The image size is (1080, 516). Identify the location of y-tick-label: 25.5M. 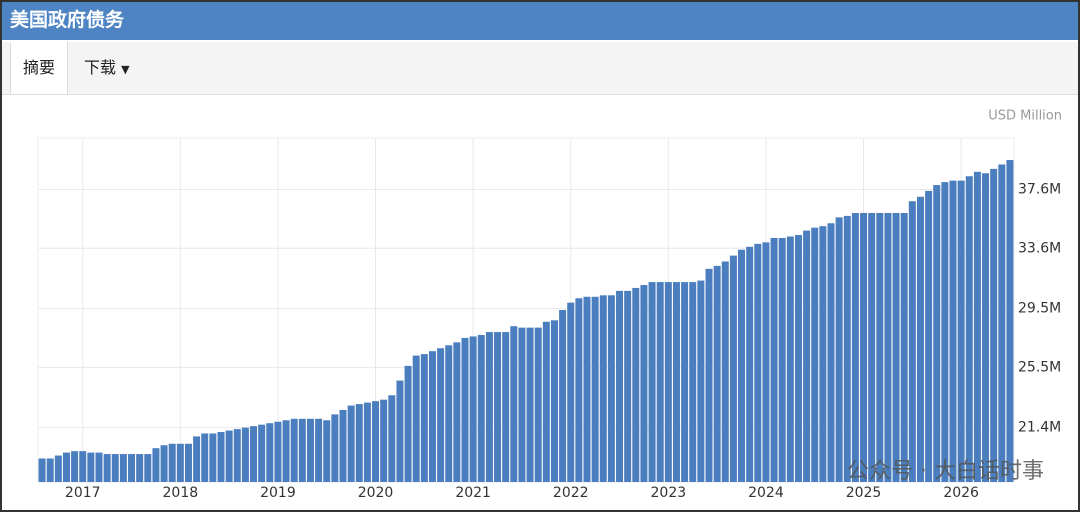
(1039, 367).